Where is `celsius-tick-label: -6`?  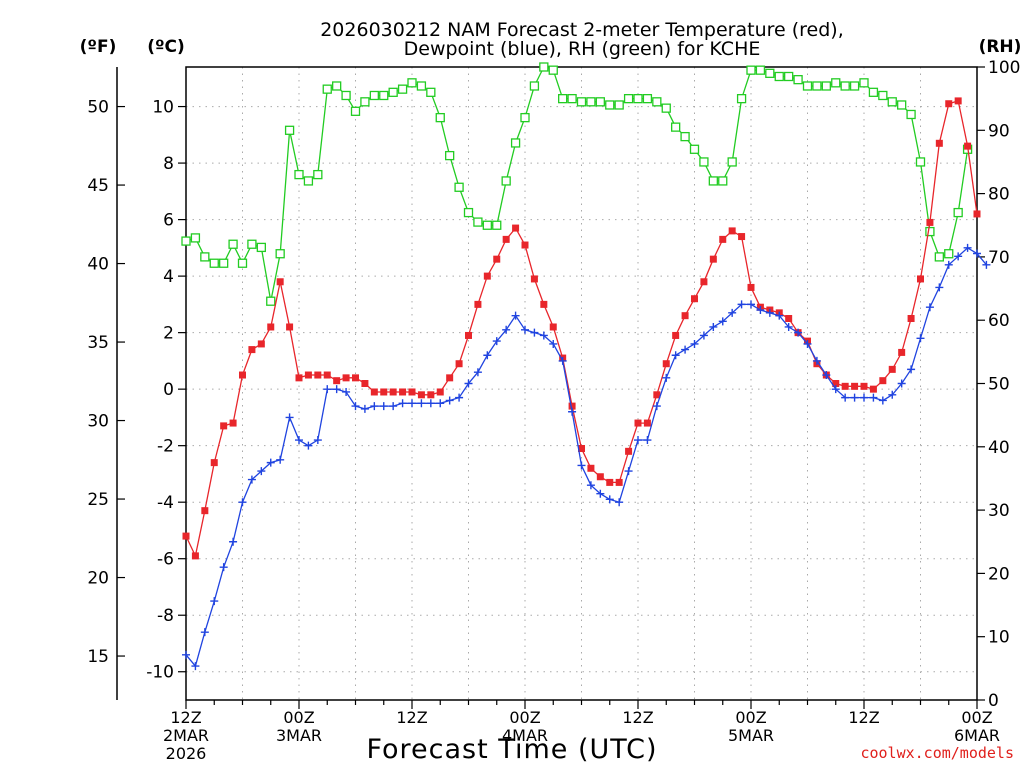 celsius-tick-label: -6 is located at coordinates (165, 560).